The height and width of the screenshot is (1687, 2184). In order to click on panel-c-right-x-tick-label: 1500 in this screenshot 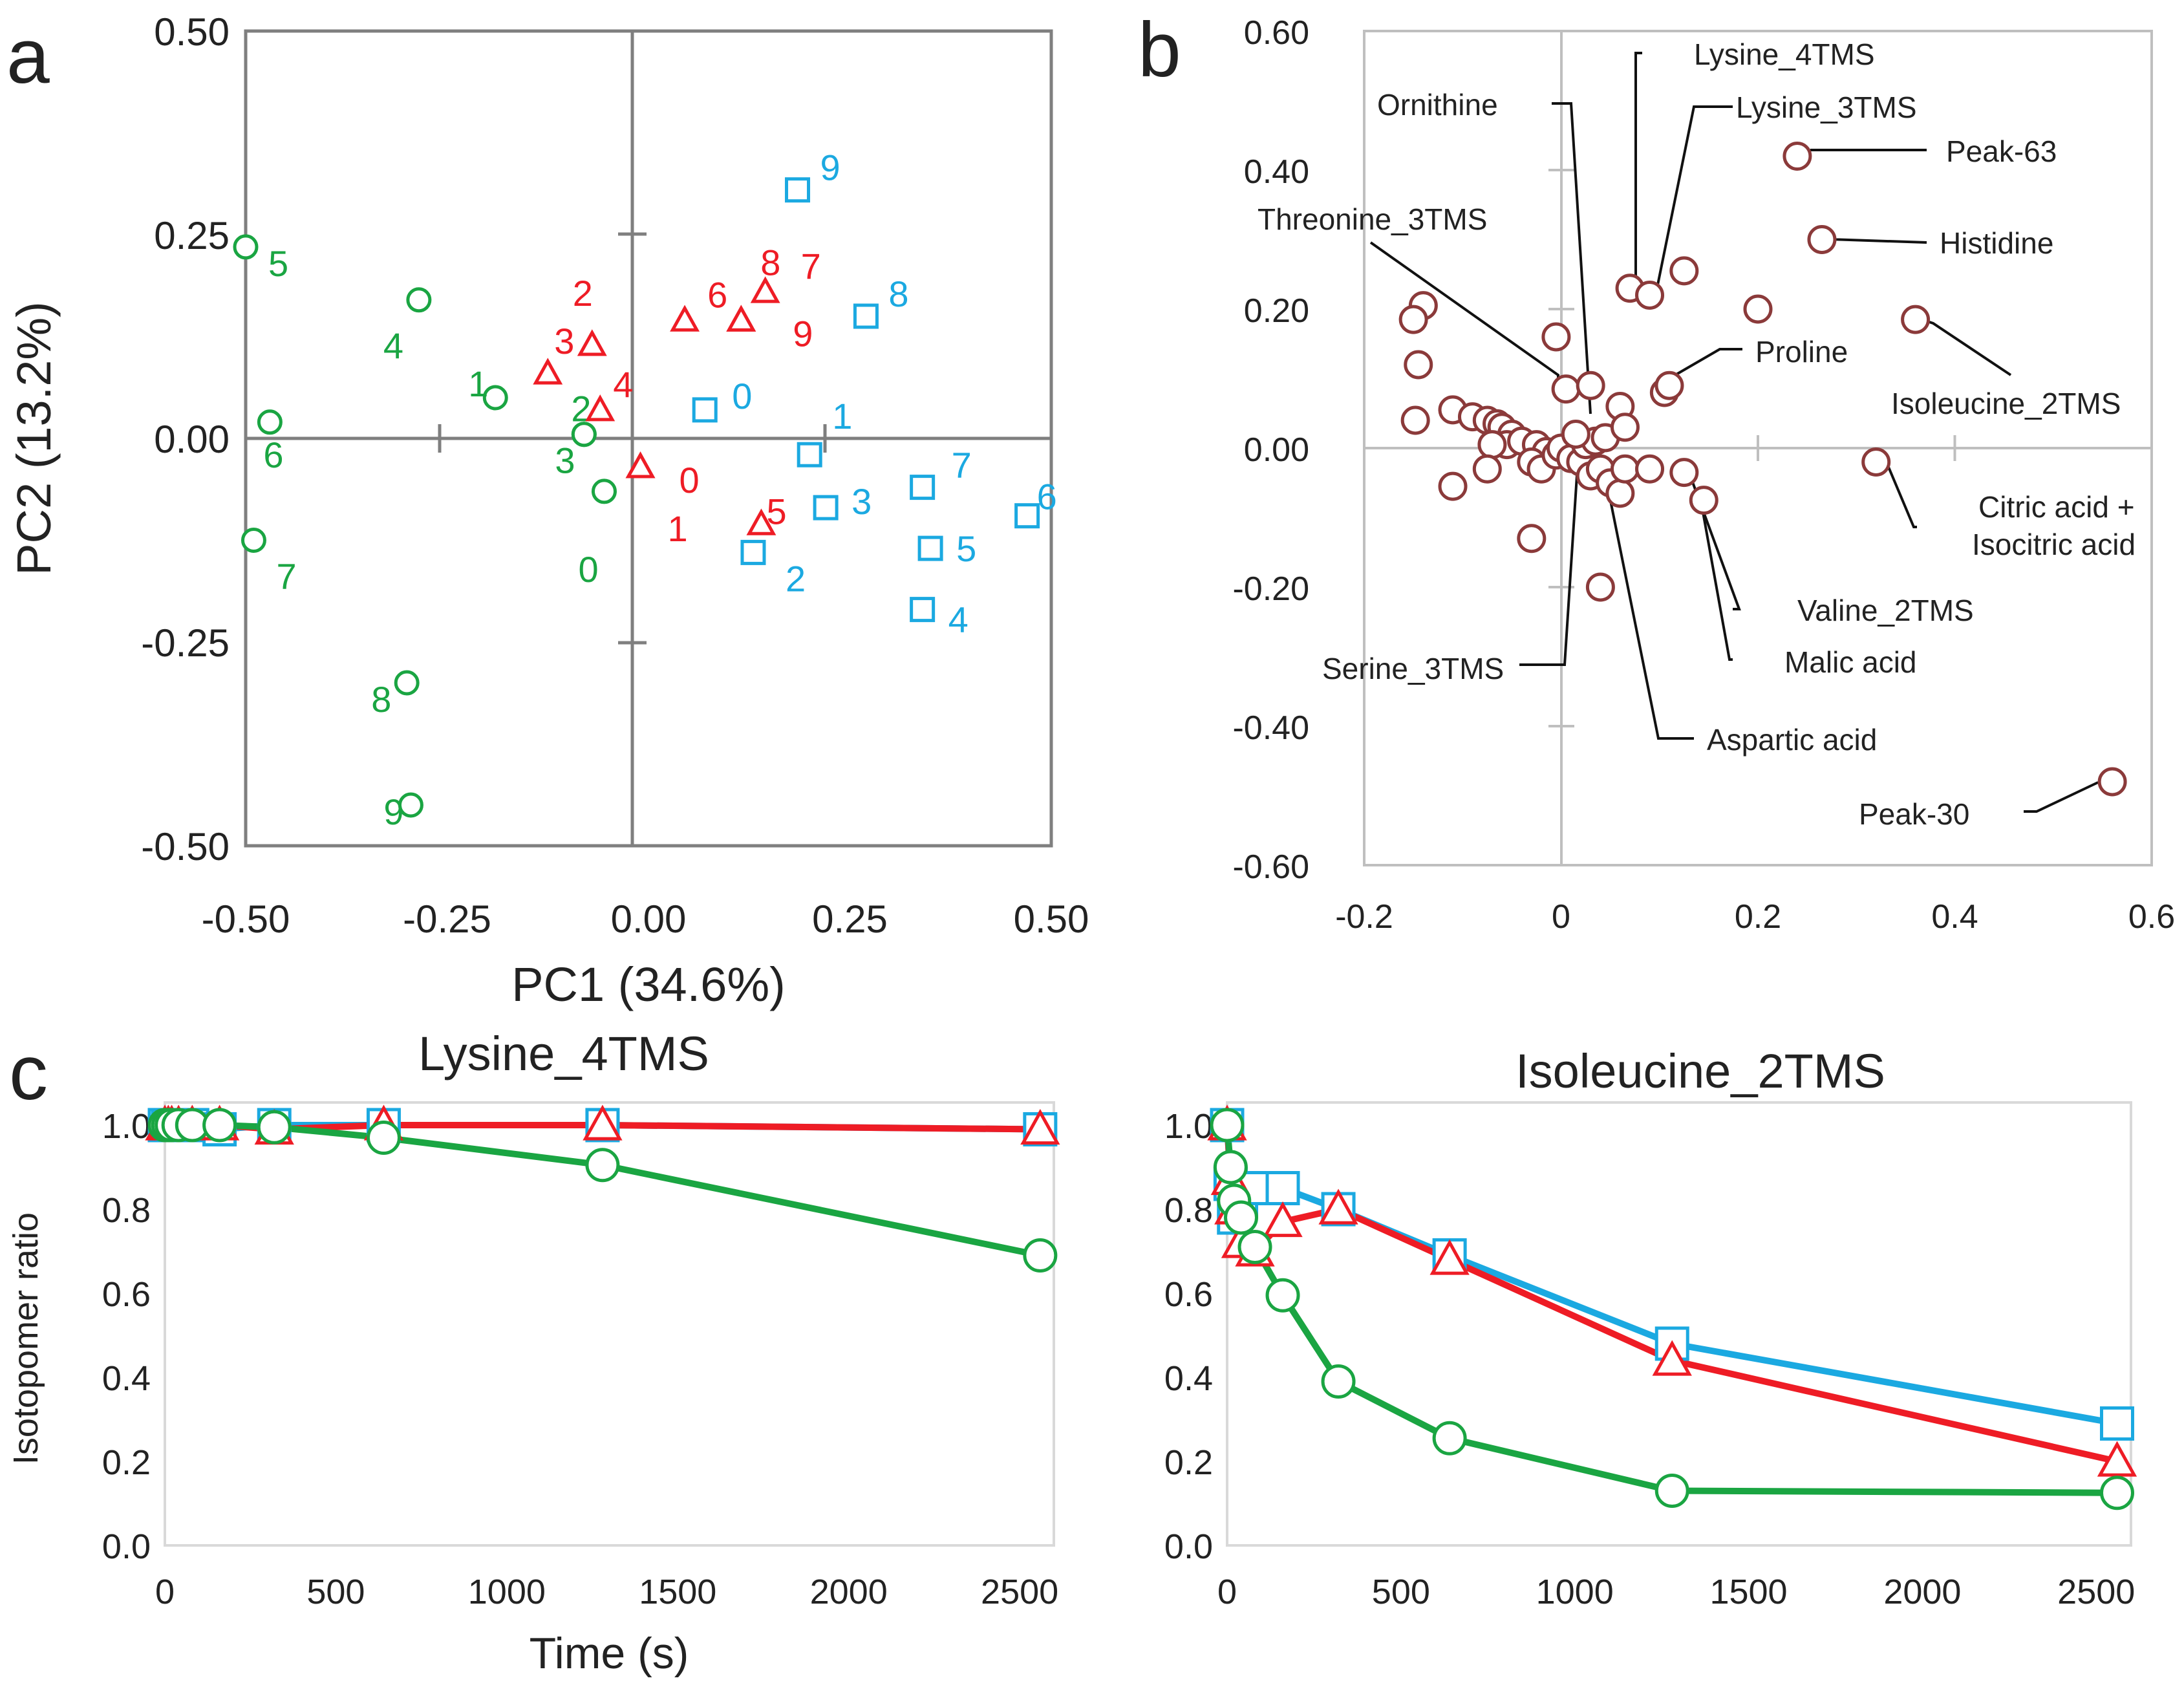, I will do `click(1748, 1592)`.